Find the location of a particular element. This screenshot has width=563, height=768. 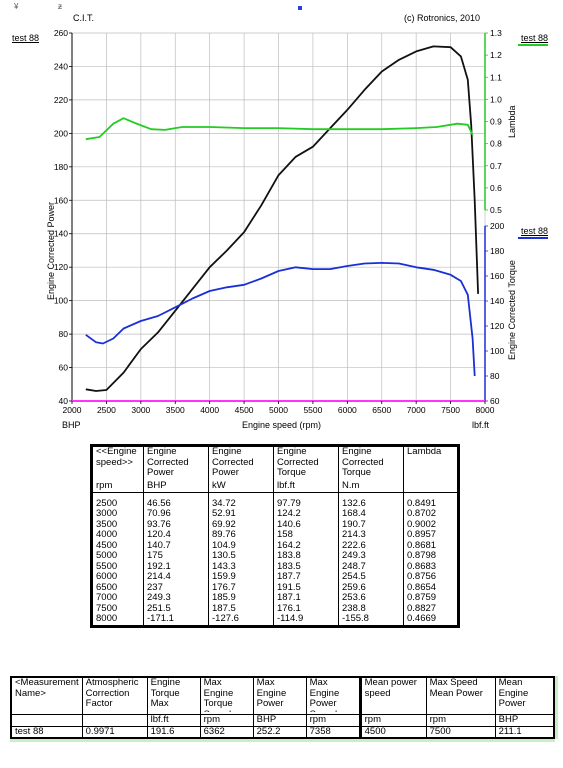

y-tick-label-torque: 180 is located at coordinates (497, 251).